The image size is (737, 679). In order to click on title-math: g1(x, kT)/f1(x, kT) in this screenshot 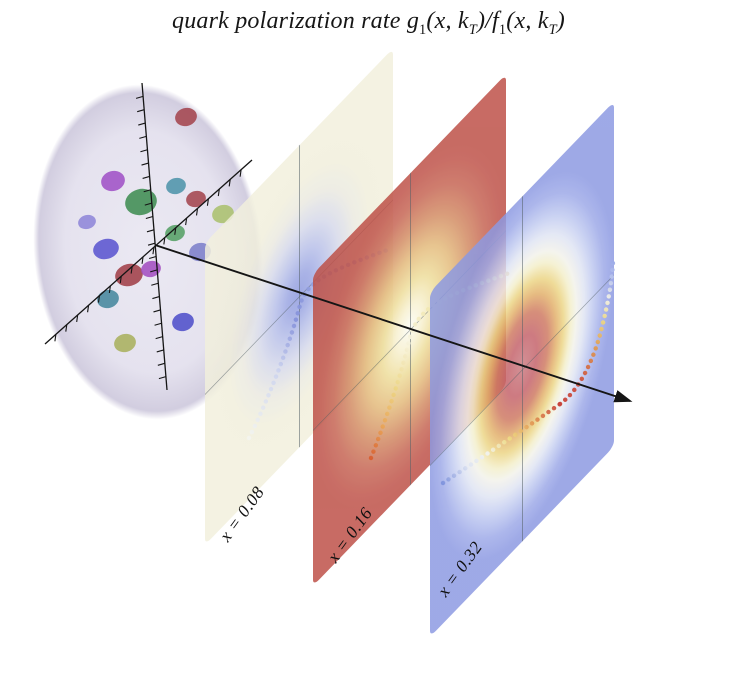, I will do `click(485, 22)`.